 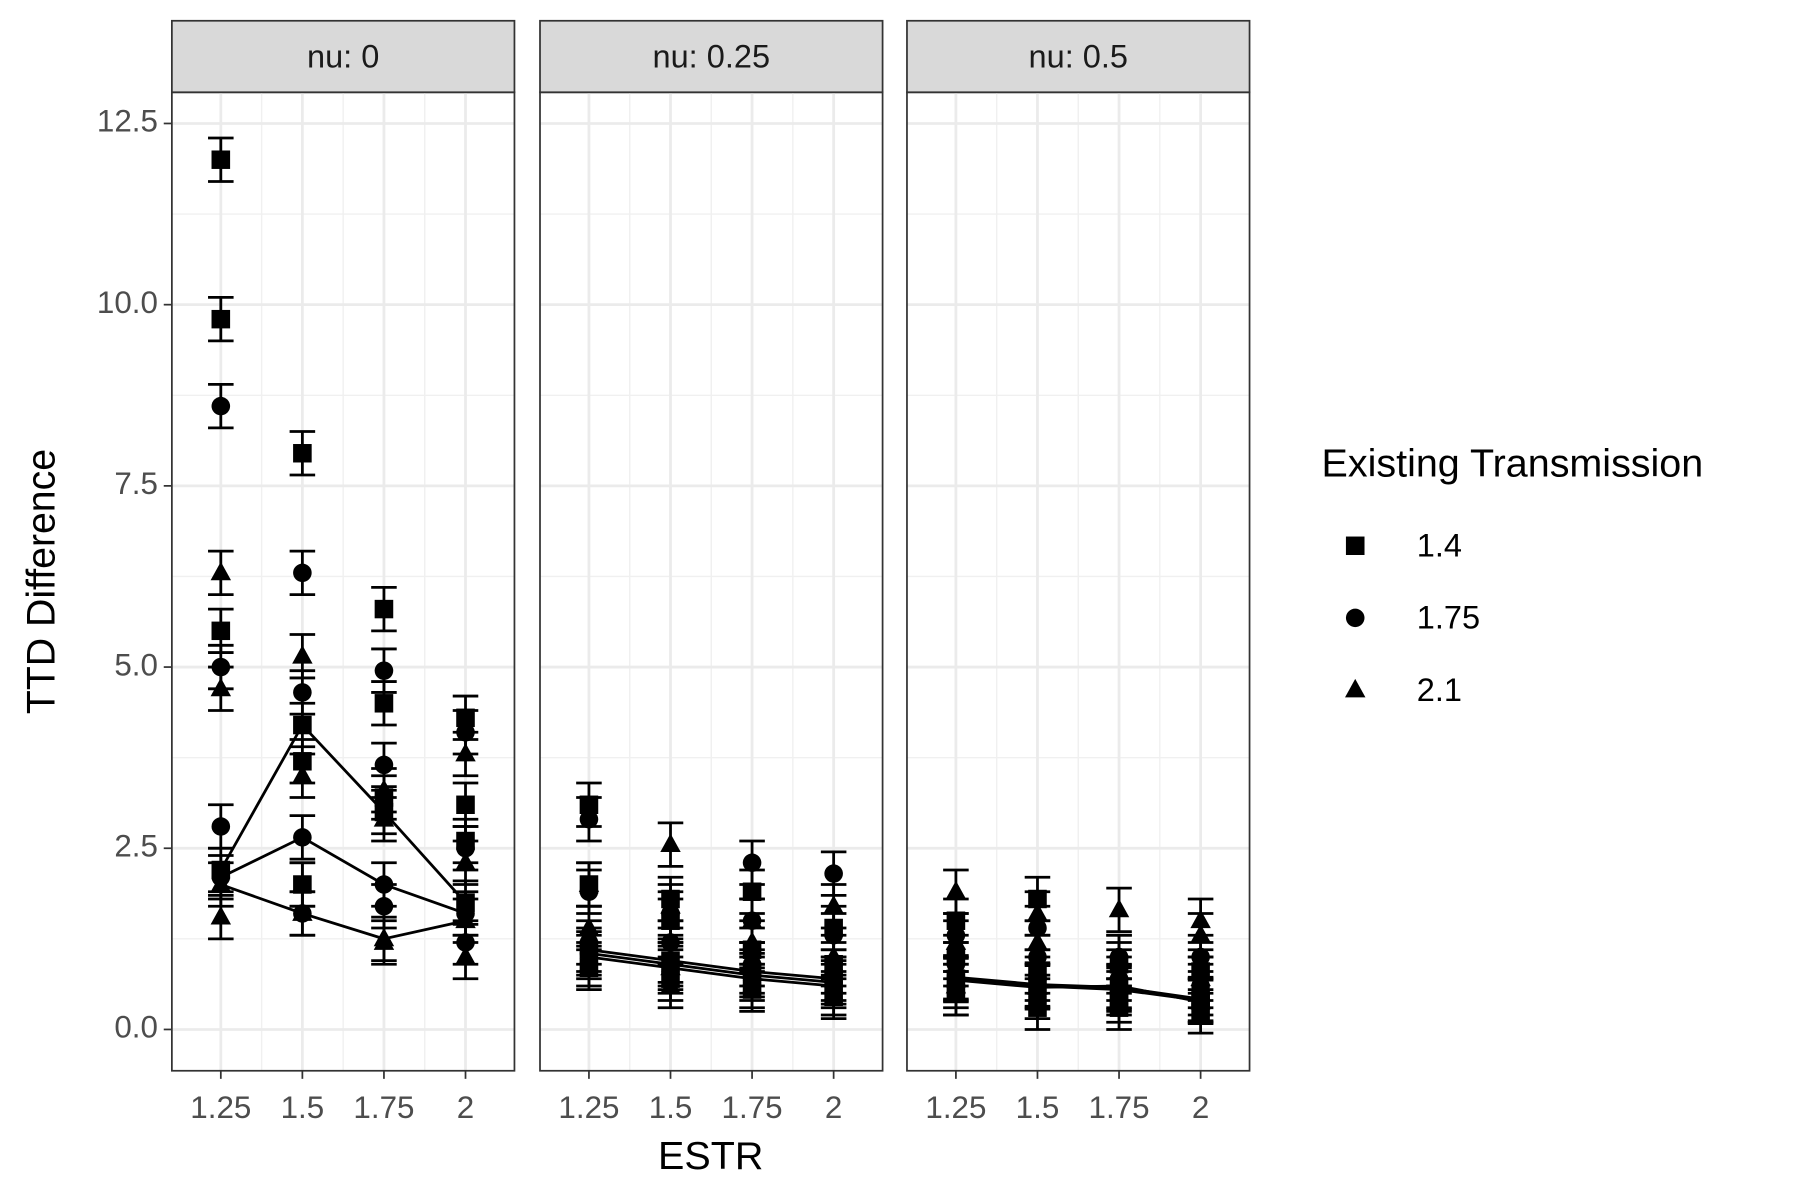 I want to click on strip-label: nu: 0, so click(x=343, y=56).